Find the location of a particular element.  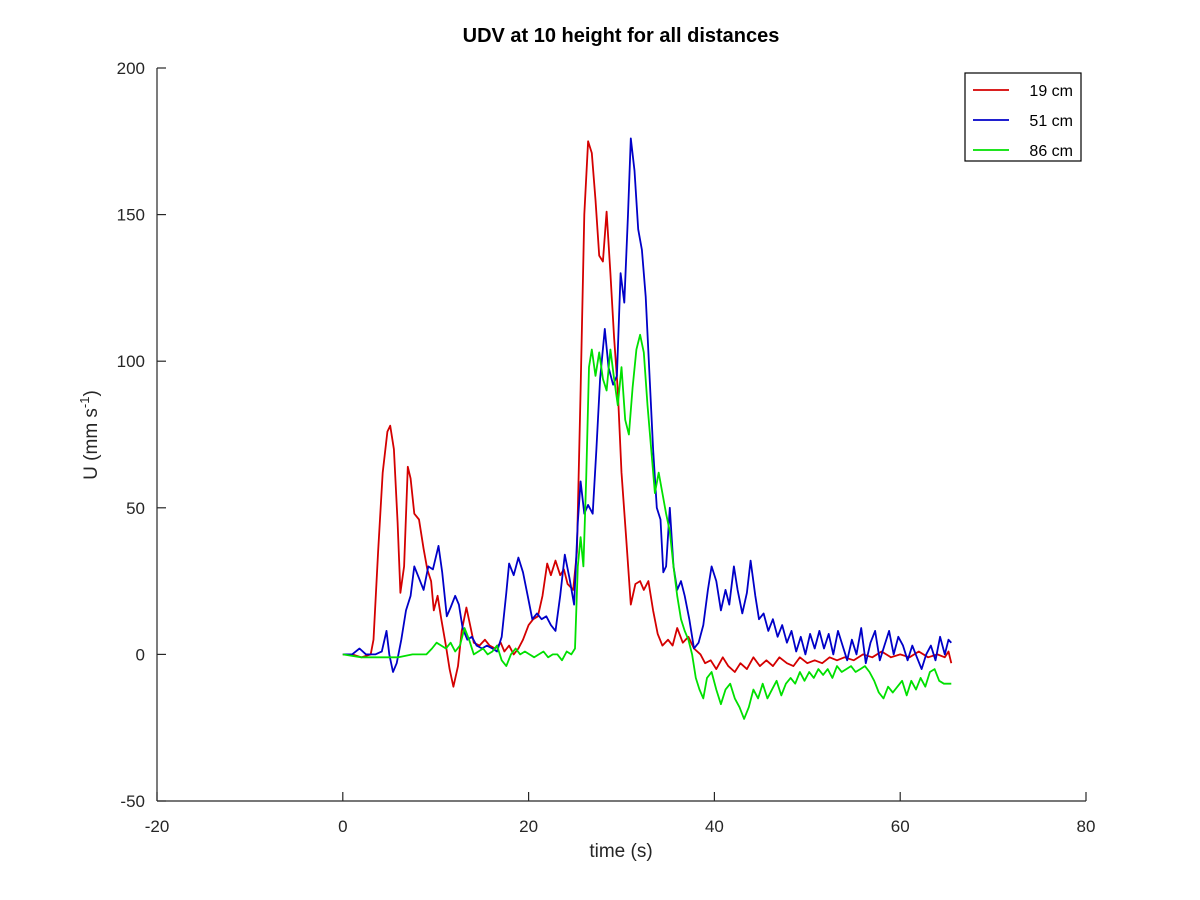

y-tick-label: 50 is located at coordinates (135, 508).